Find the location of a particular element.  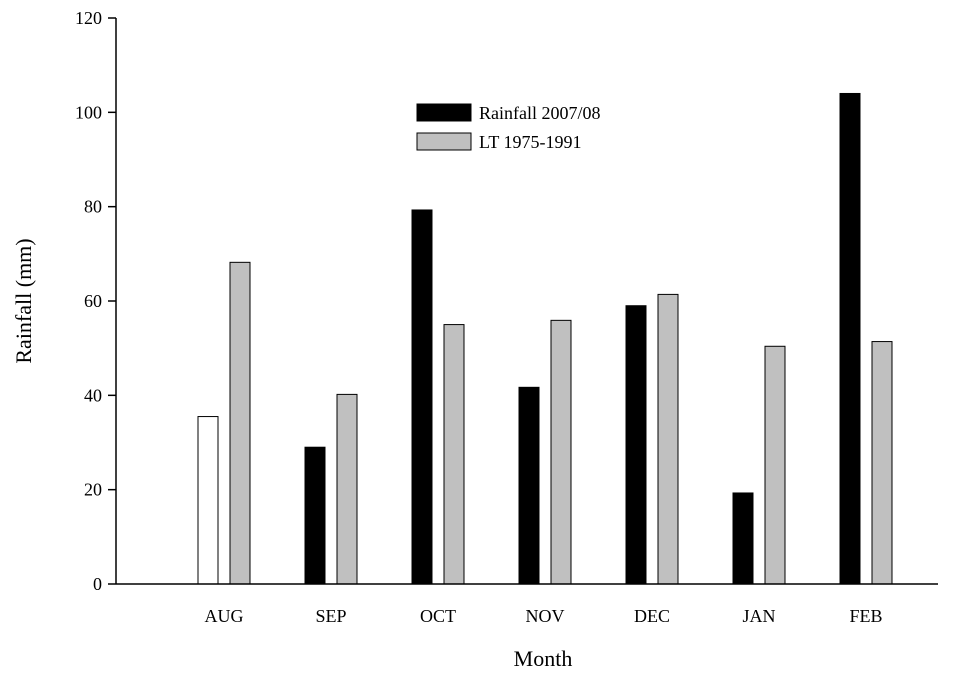

bar-rainfall-2007-08-nov is located at coordinates (529, 485).